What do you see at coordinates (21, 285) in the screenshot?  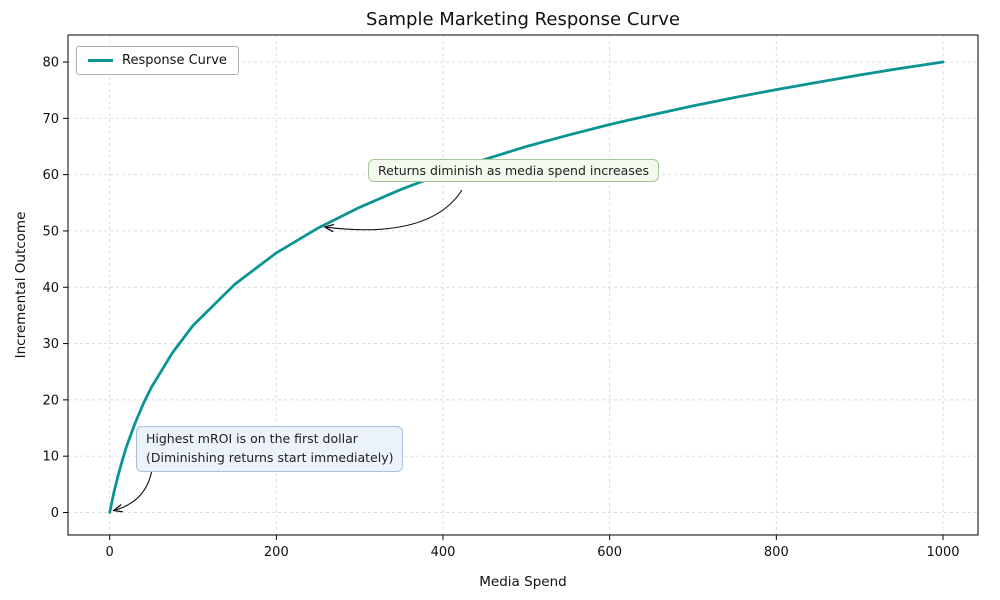 I see `y-axis-label: Incremental Outcome` at bounding box center [21, 285].